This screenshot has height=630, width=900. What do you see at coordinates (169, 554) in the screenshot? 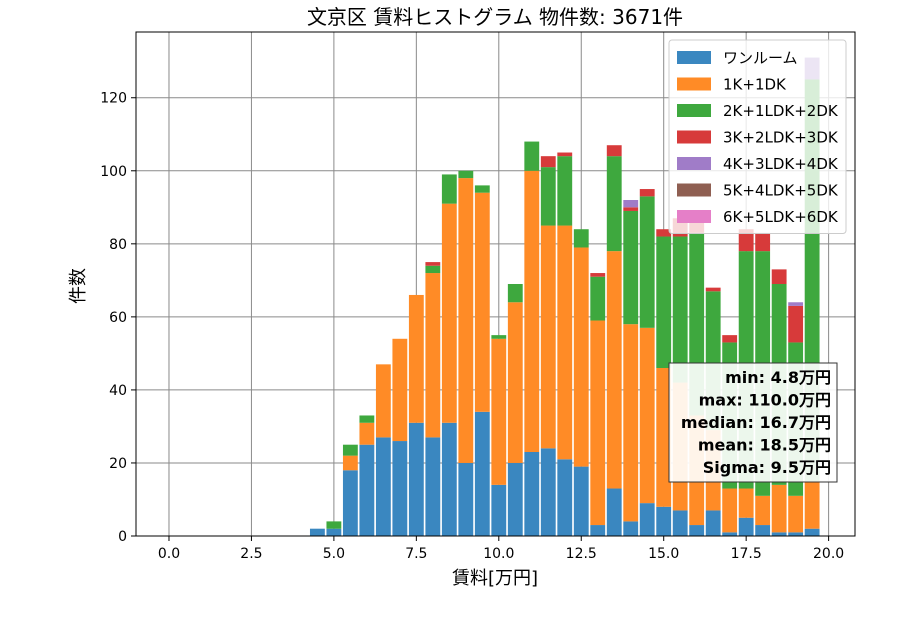
I see `x-tick-label: 0.0` at bounding box center [169, 554].